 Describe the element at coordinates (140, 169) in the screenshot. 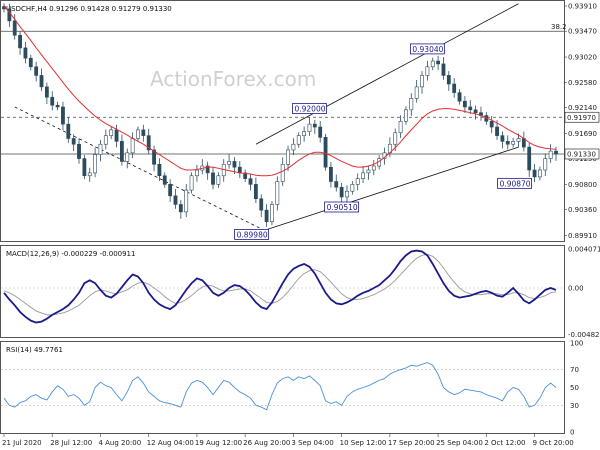

I see `trend-line` at that location.